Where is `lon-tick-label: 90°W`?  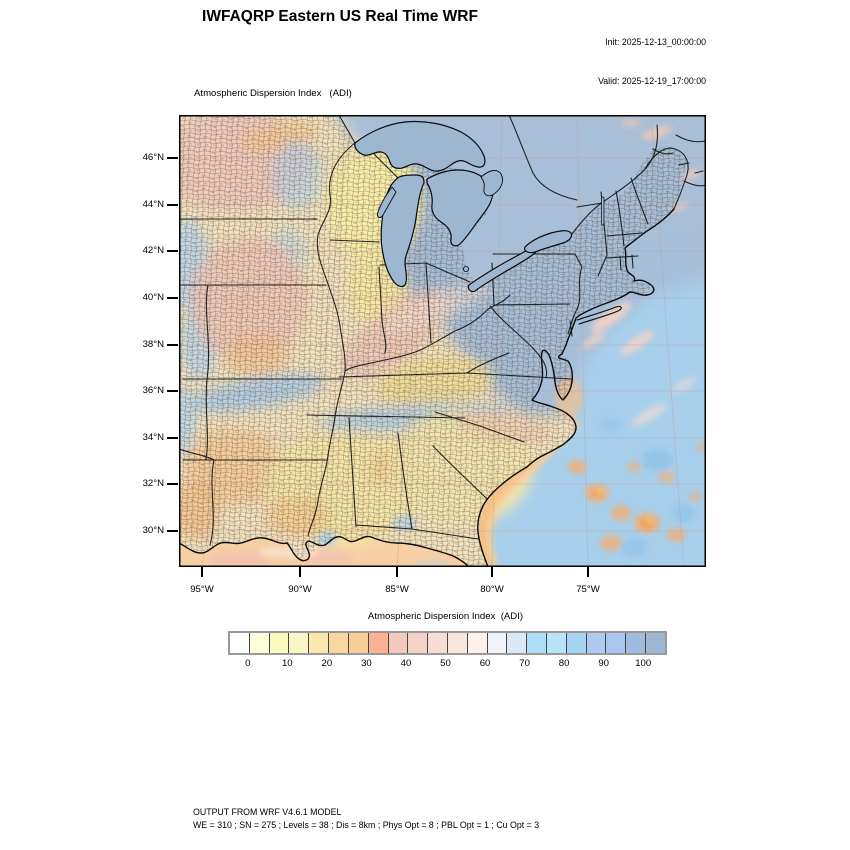 lon-tick-label: 90°W is located at coordinates (300, 589).